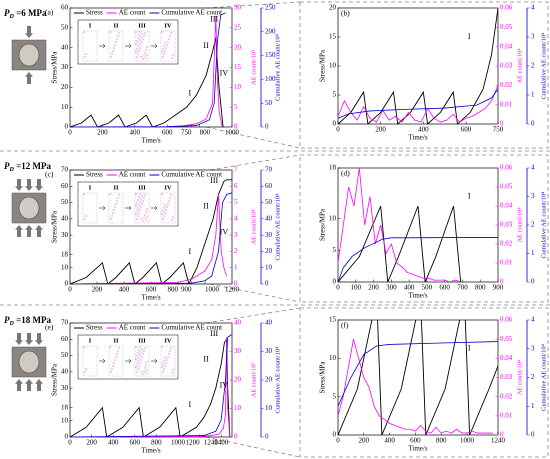  I want to click on y-tick-label: 30, so click(65, 67).